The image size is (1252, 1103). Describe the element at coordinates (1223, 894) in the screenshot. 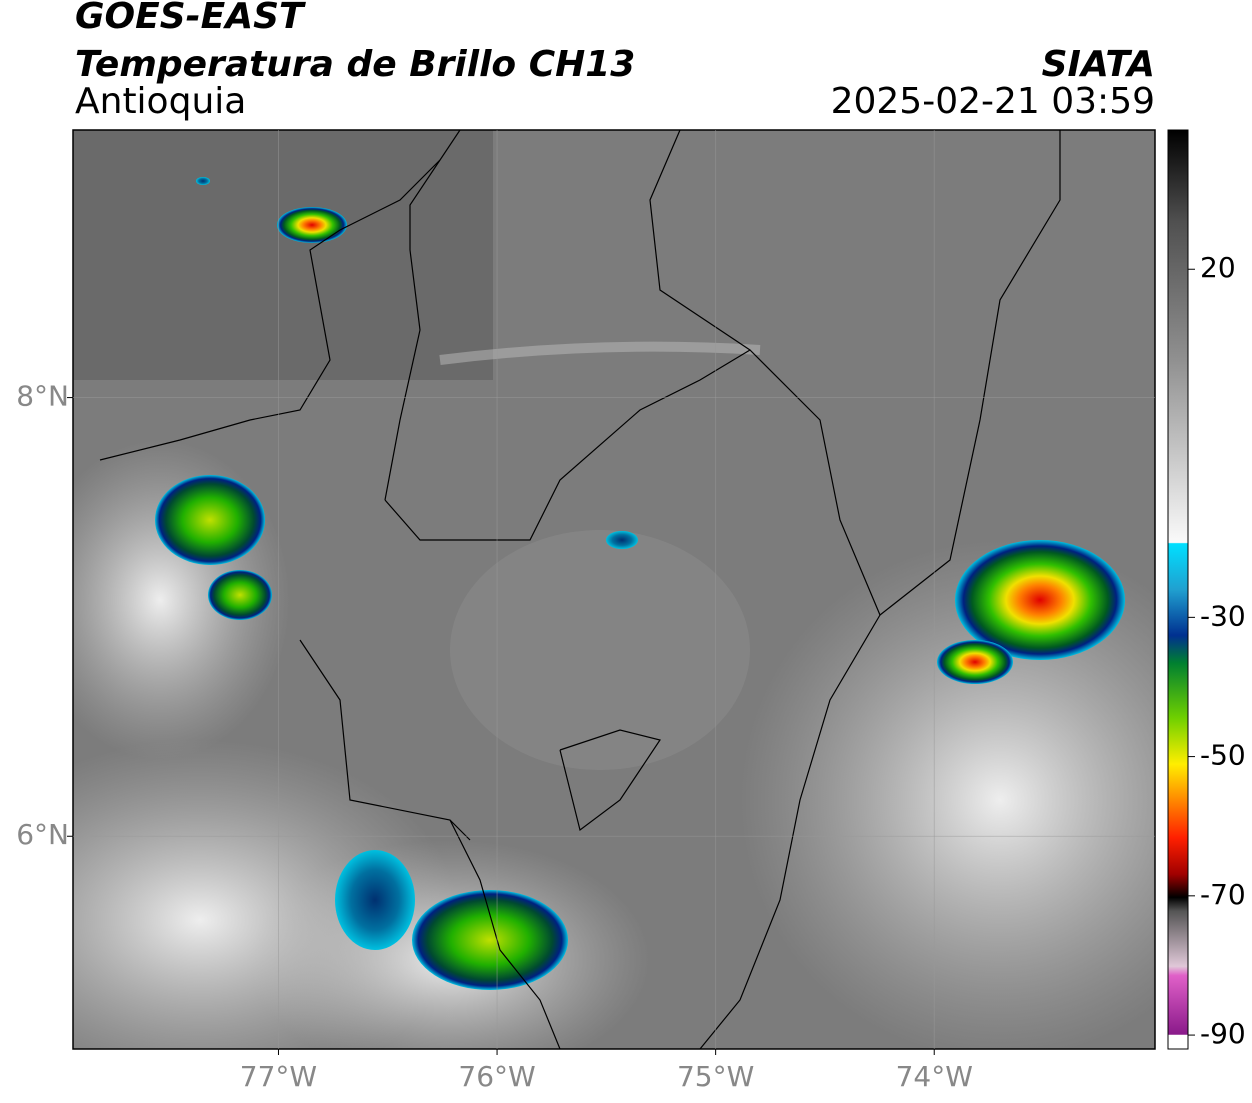

I see `colorbar-tick-label: -70` at that location.